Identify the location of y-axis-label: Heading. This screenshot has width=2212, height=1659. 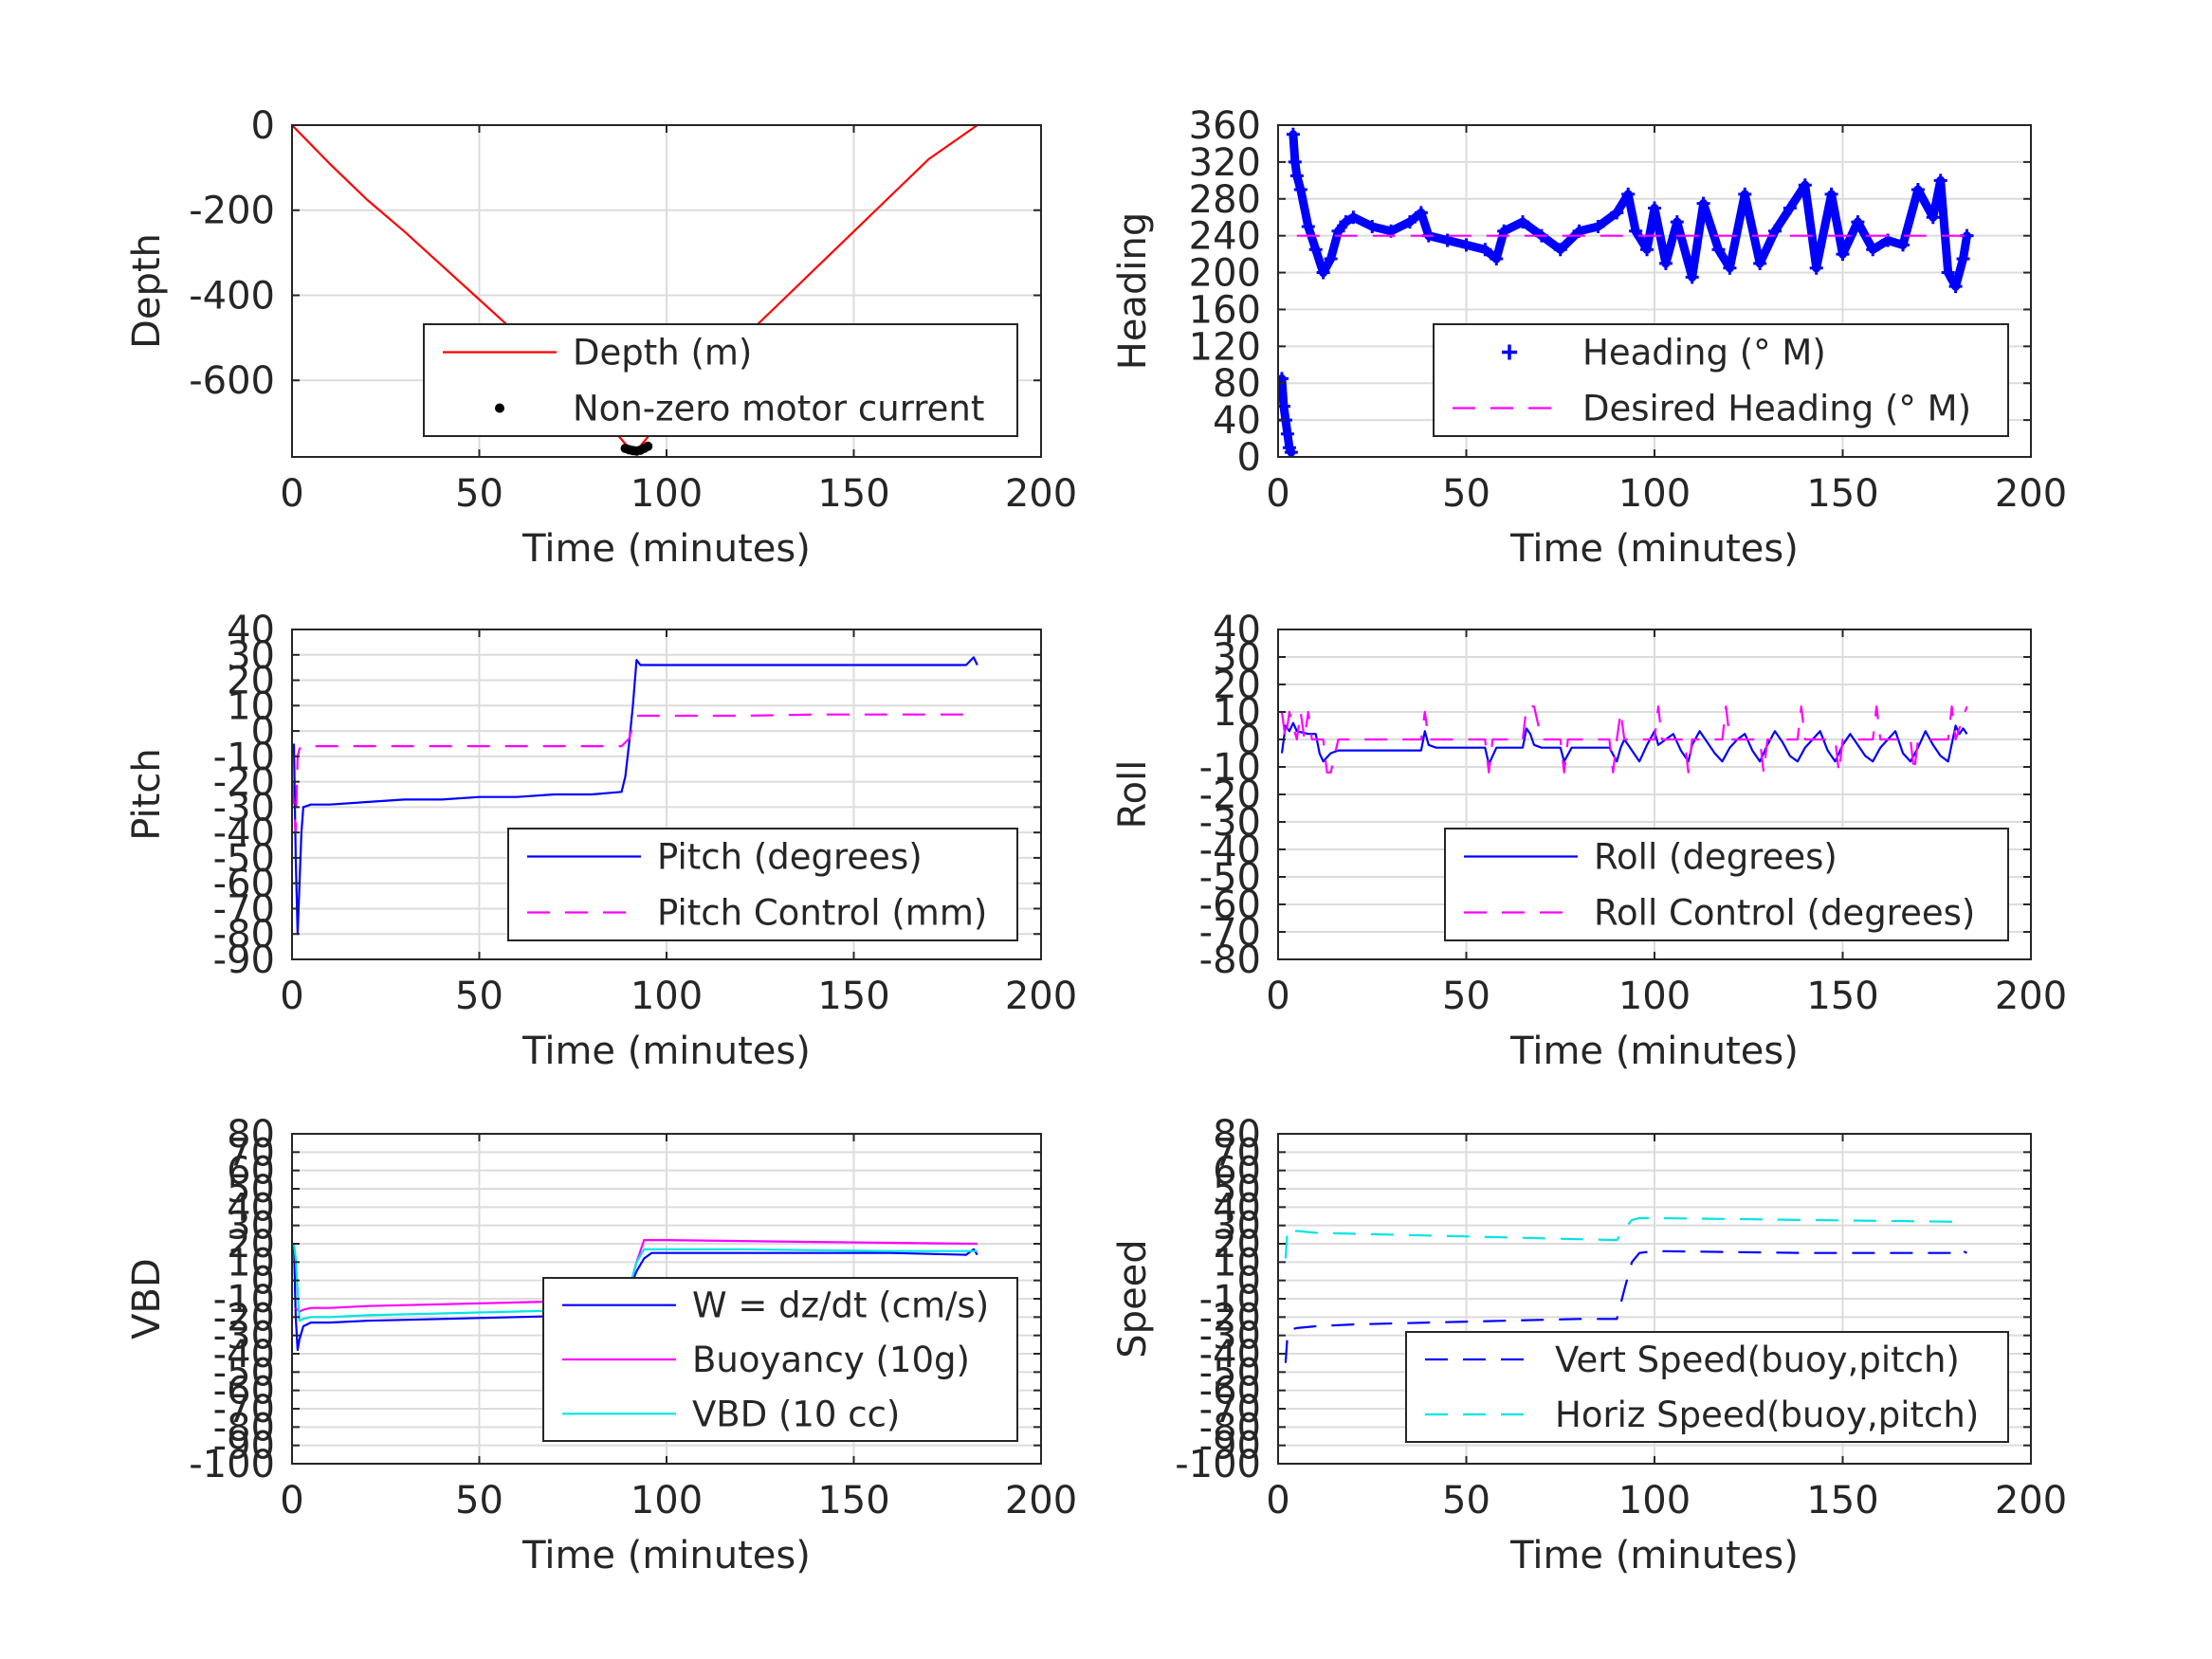
(1133, 291).